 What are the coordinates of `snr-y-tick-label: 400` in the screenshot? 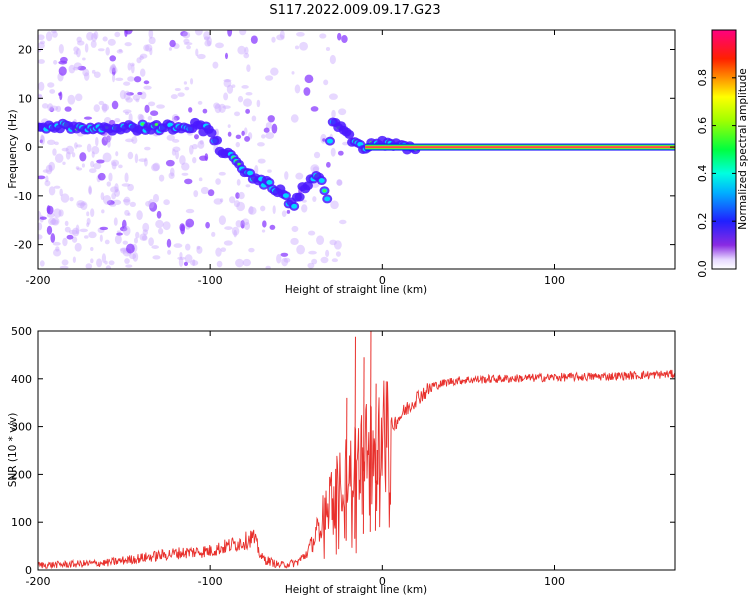 It's located at (21, 379).